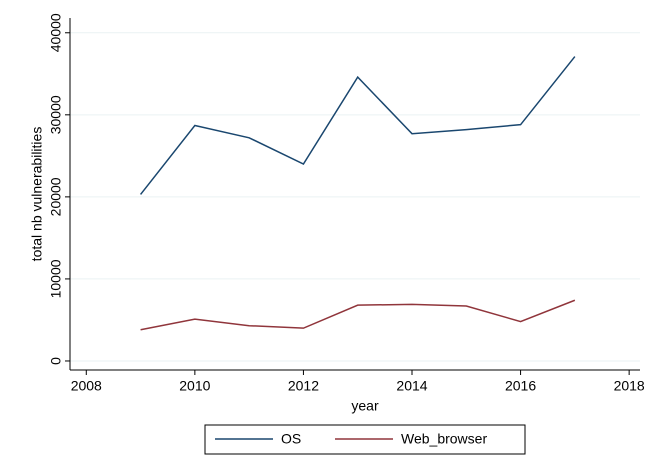 The image size is (648, 474). I want to click on y-axis-title: total nb vulnerabilities, so click(37, 194).